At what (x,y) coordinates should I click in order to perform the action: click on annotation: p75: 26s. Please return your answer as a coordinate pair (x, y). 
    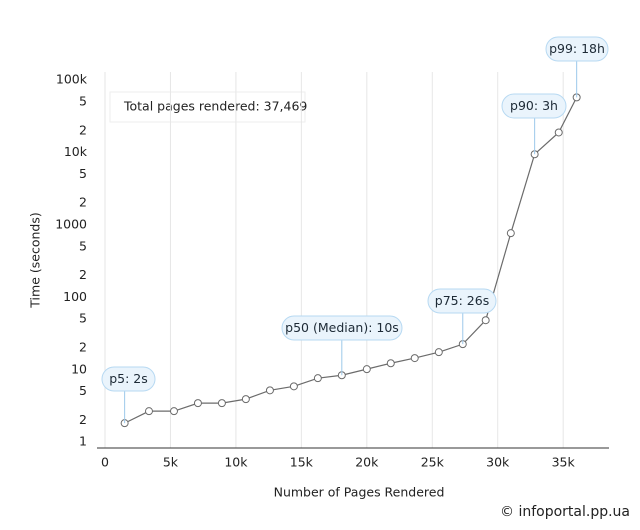
    Looking at the image, I should click on (462, 300).